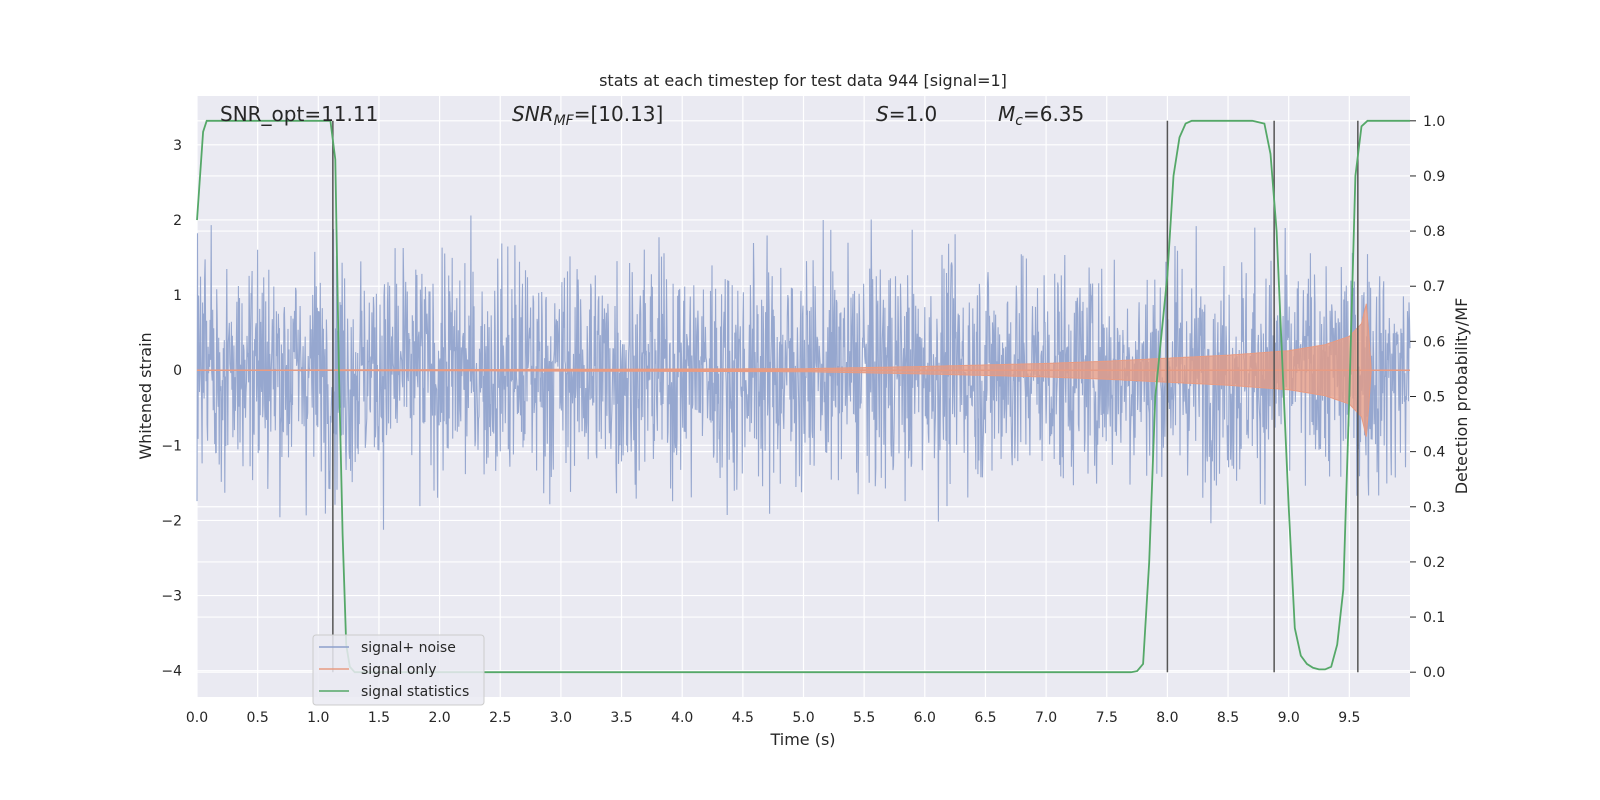  I want to click on y-right-tick-label-2: 0.8, so click(1434, 232).